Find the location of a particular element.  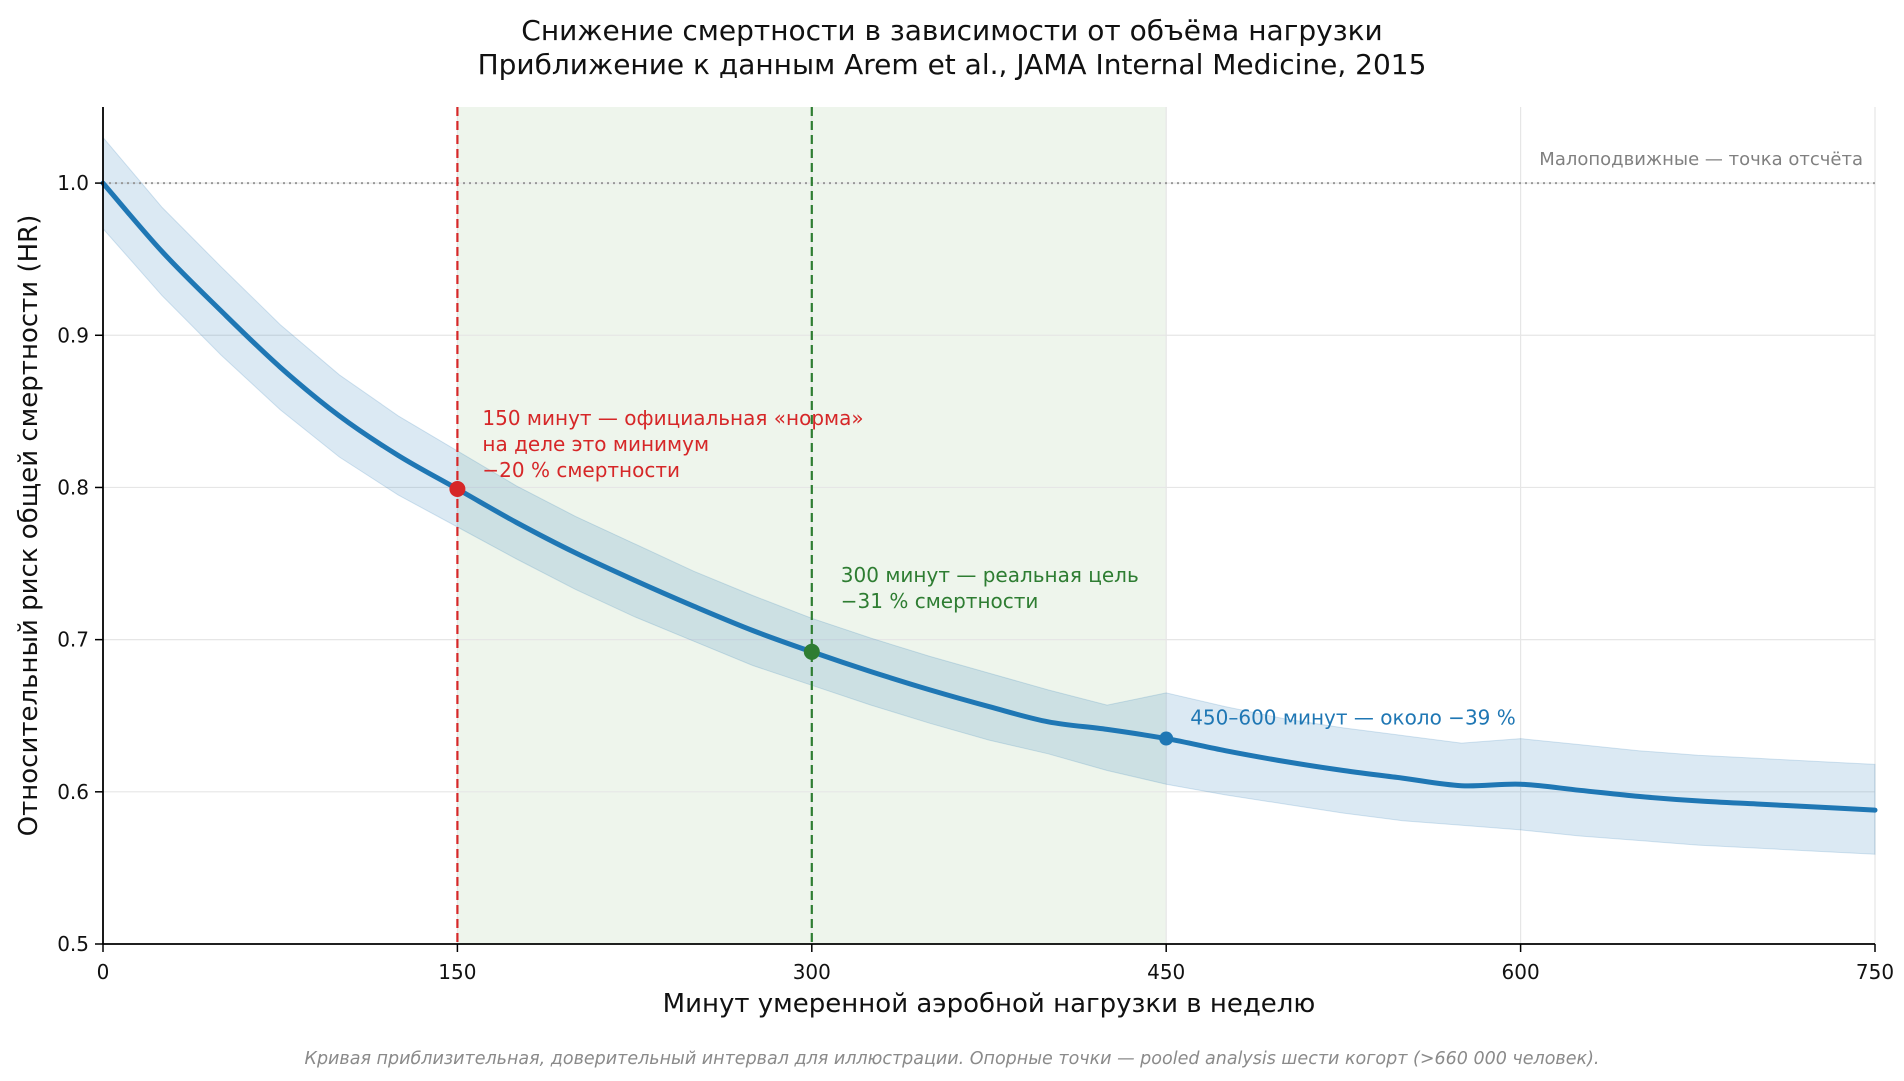

marker-label-300-line-2: −31 % смертности is located at coordinates (940, 601).